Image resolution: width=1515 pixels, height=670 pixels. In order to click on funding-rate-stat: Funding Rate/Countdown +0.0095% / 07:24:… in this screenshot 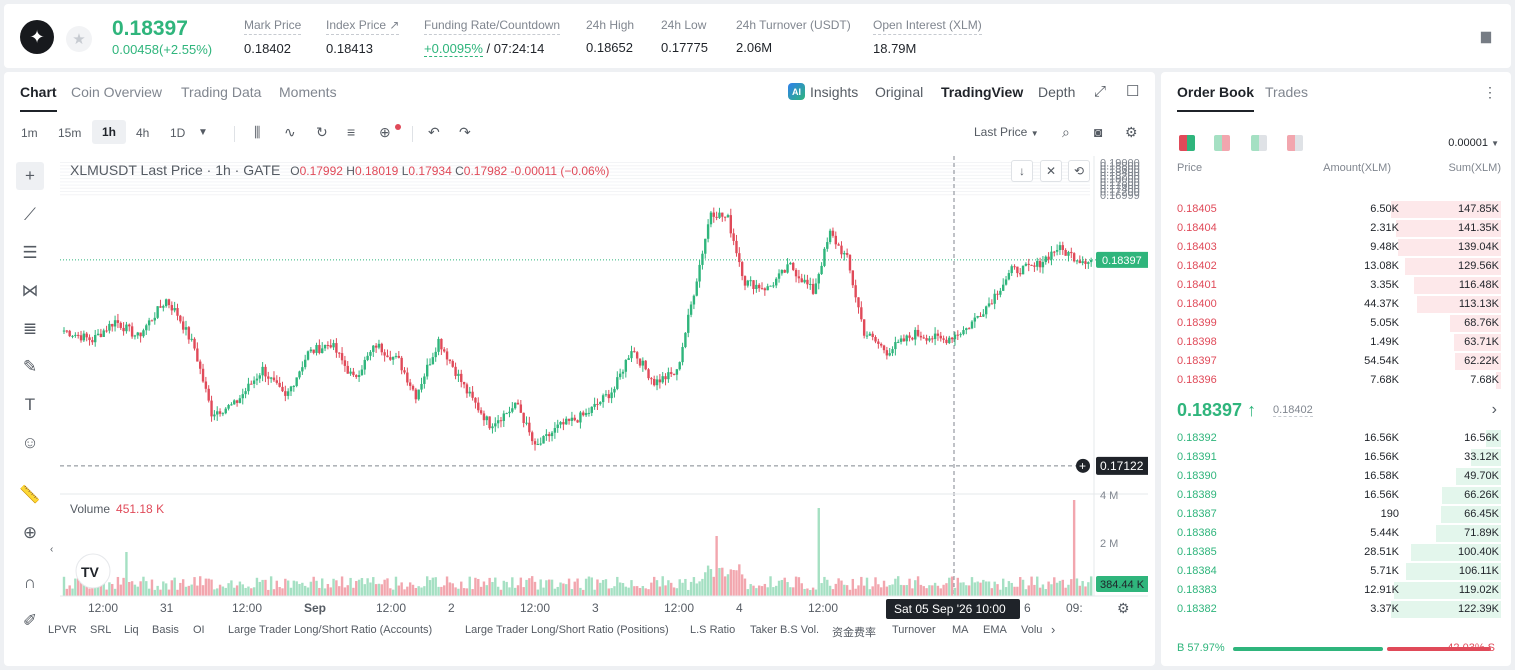, I will do `click(492, 37)`.